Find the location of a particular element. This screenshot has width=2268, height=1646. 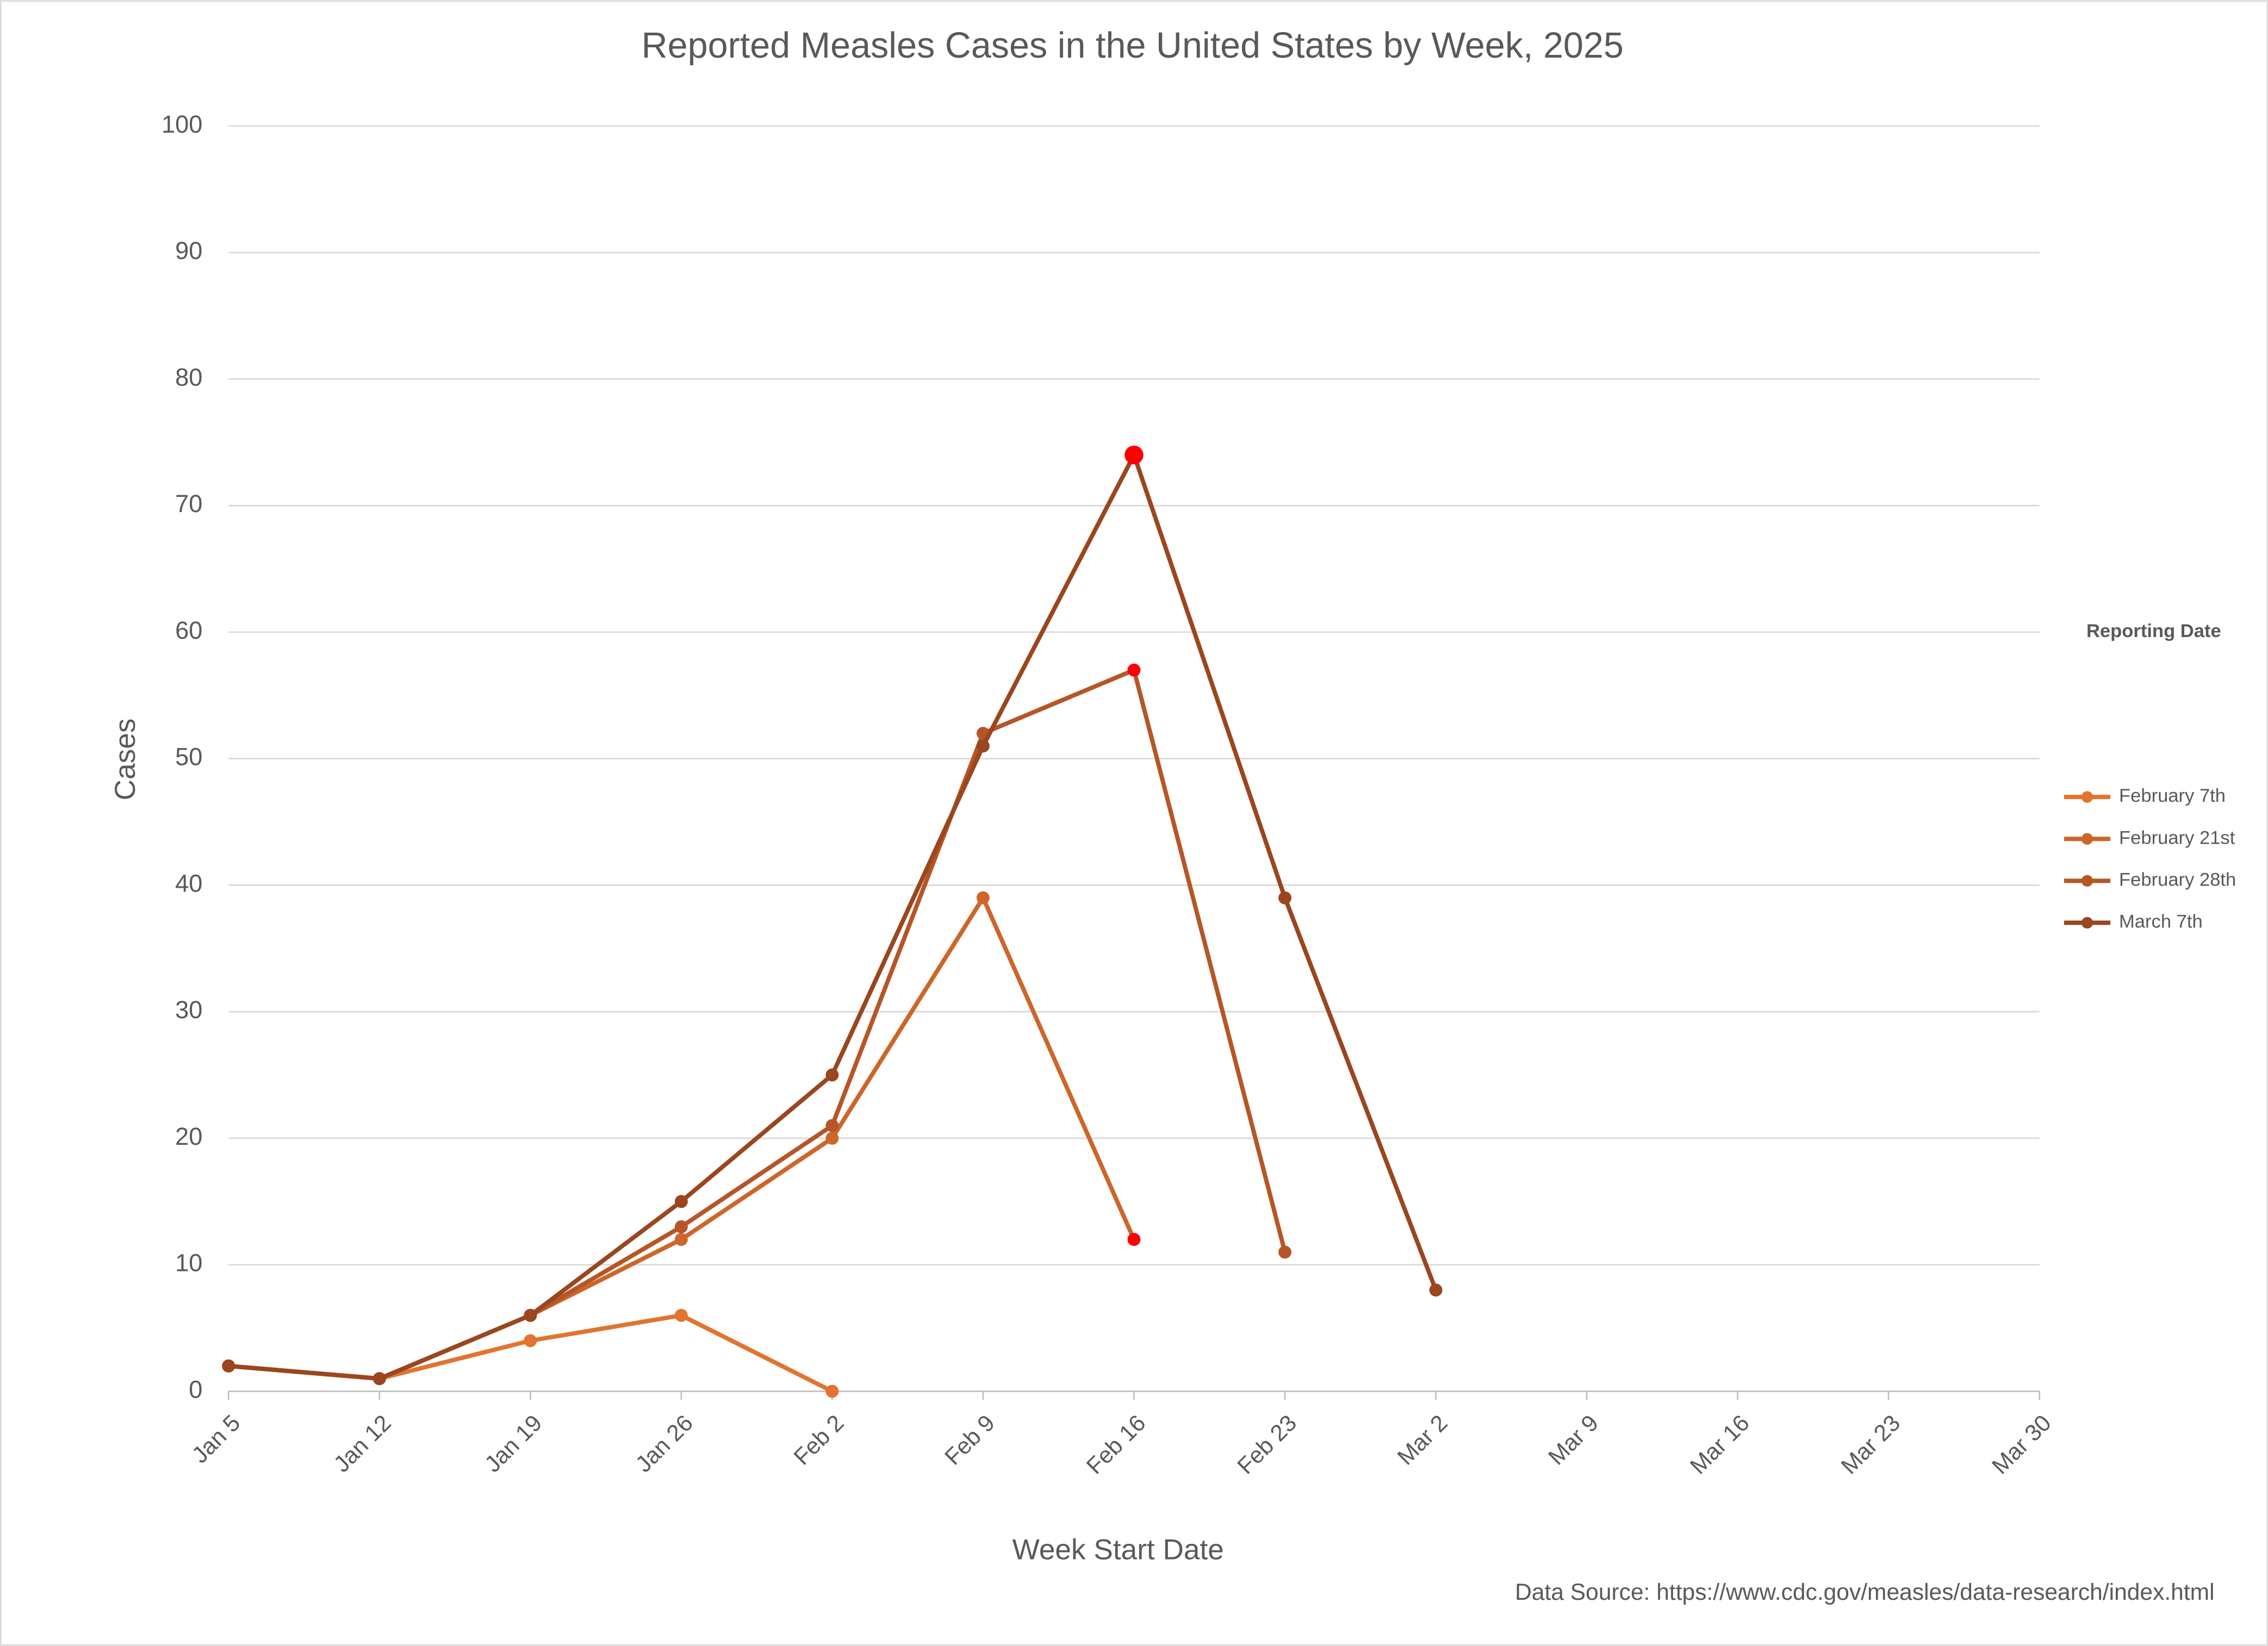

y-tick-label: 20 is located at coordinates (189, 1136).